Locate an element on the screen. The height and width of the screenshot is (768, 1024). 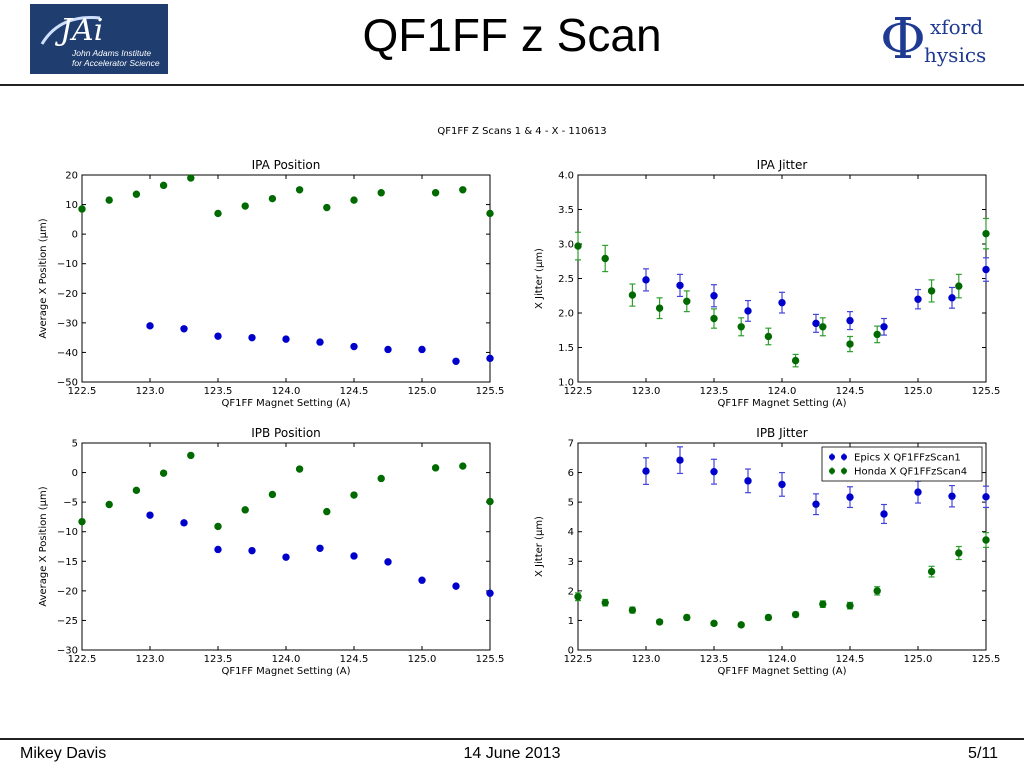
y-tick-label: 6 is located at coordinates (571, 473).